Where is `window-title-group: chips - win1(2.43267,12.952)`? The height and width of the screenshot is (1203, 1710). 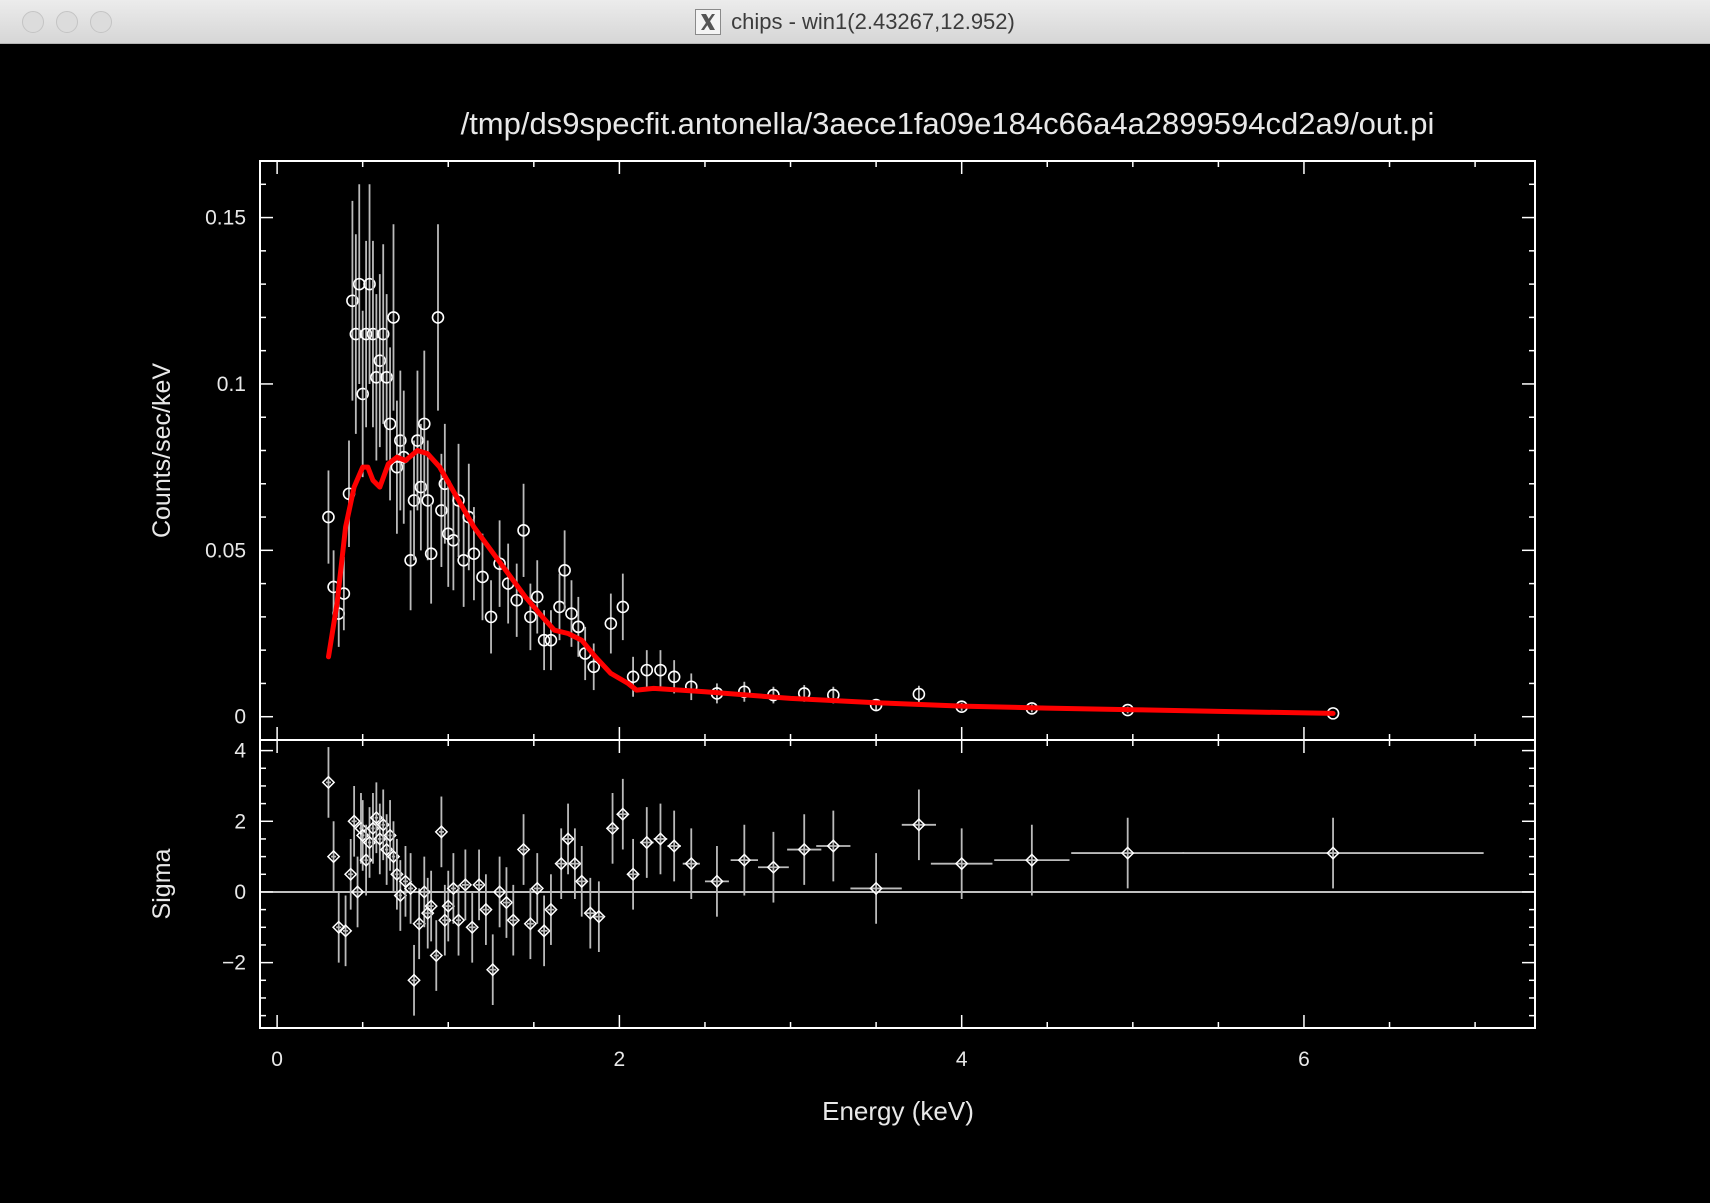 window-title-group: chips - win1(2.43267,12.952) is located at coordinates (855, 22).